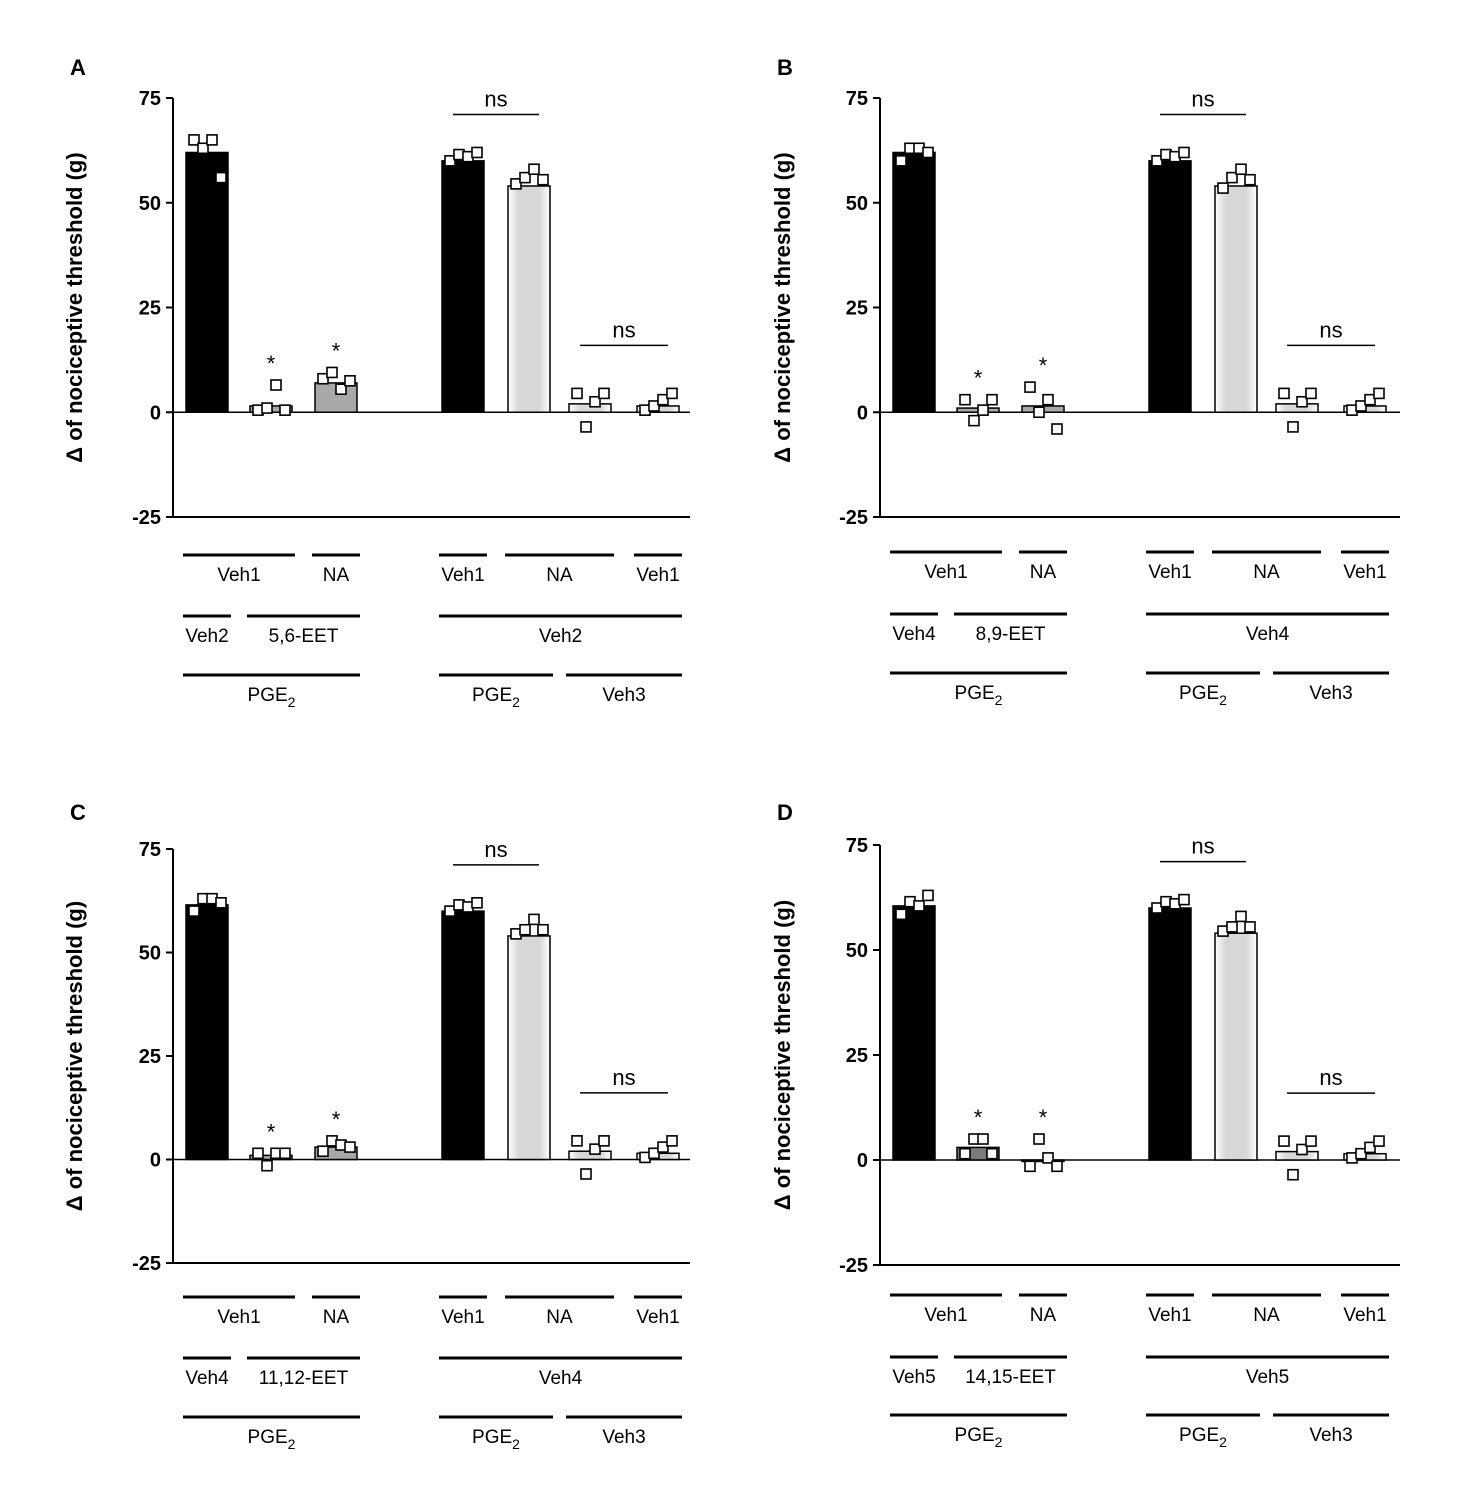  Describe the element at coordinates (155, 413) in the screenshot. I see `y-tick-label: 0` at that location.